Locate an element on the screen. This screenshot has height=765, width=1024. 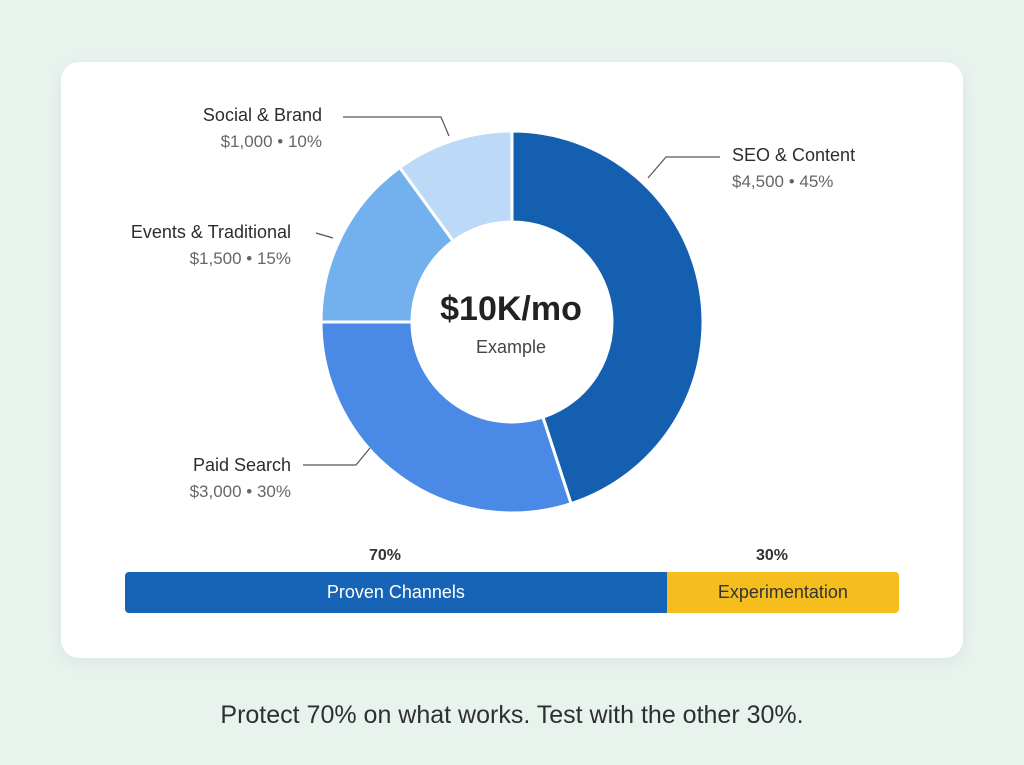
slice-social-brand is located at coordinates (455, 186).